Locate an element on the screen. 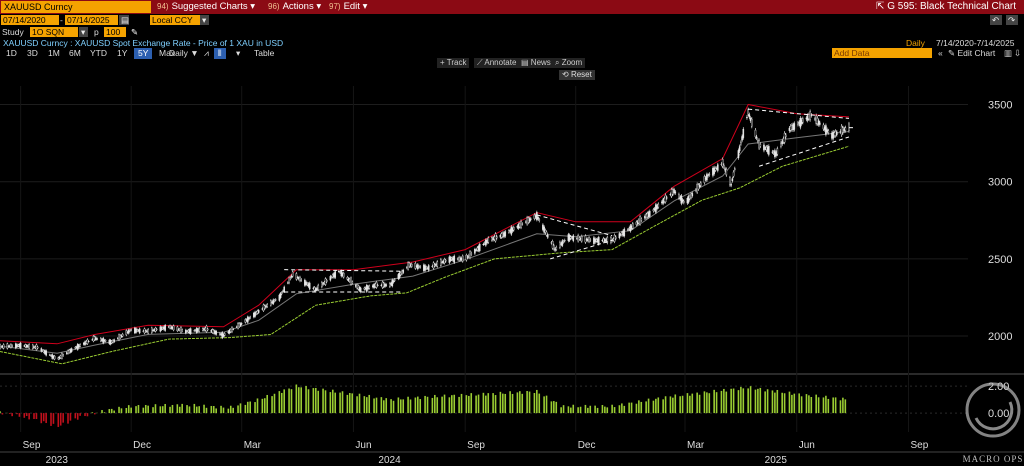 The width and height of the screenshot is (1024, 466). layout-icon: ▥ is located at coordinates (1008, 53).